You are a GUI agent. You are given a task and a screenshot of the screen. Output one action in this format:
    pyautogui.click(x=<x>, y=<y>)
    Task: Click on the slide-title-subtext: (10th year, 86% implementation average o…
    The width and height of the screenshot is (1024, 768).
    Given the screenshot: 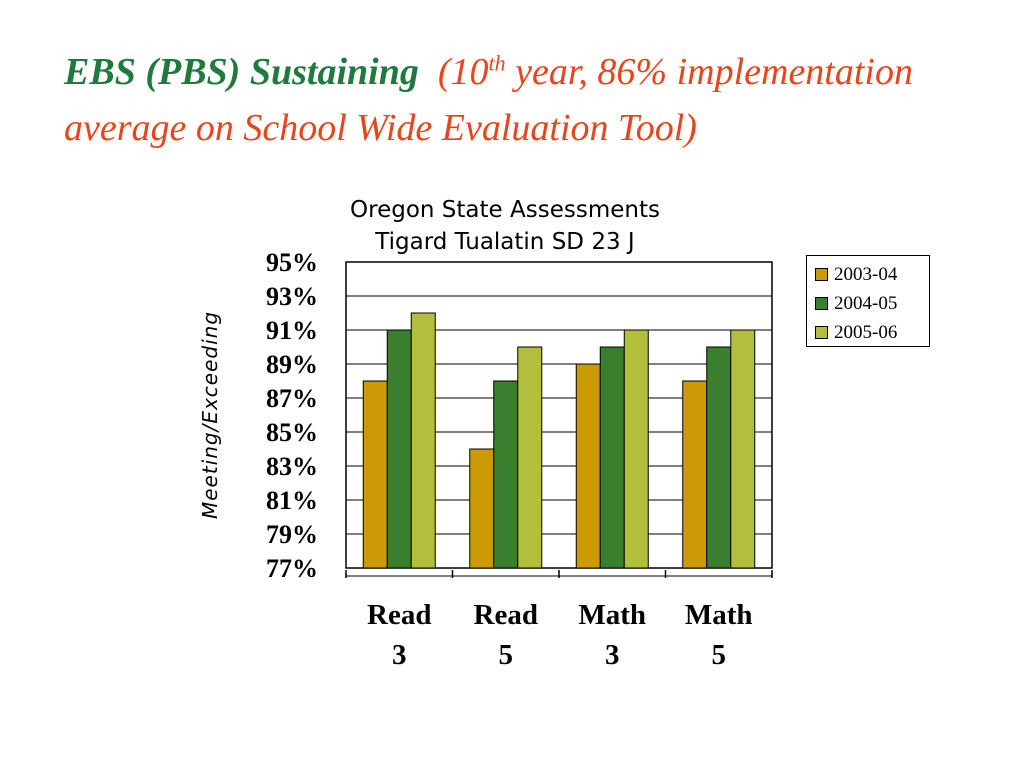 What is the action you would take?
    pyautogui.click(x=488, y=99)
    